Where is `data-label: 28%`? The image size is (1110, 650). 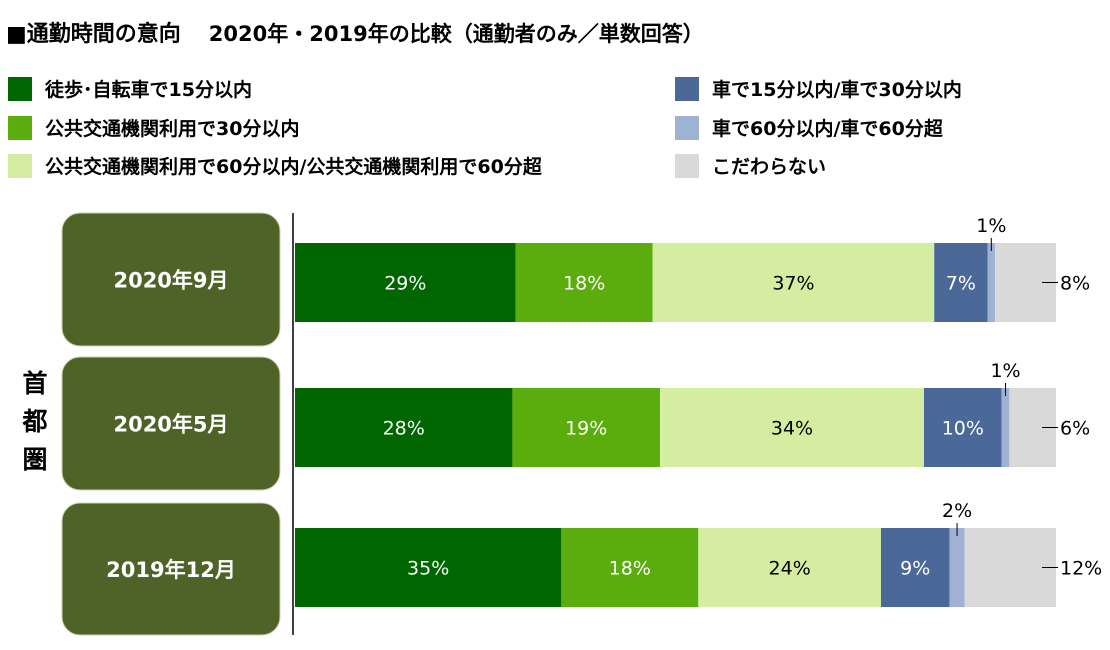 data-label: 28% is located at coordinates (404, 429).